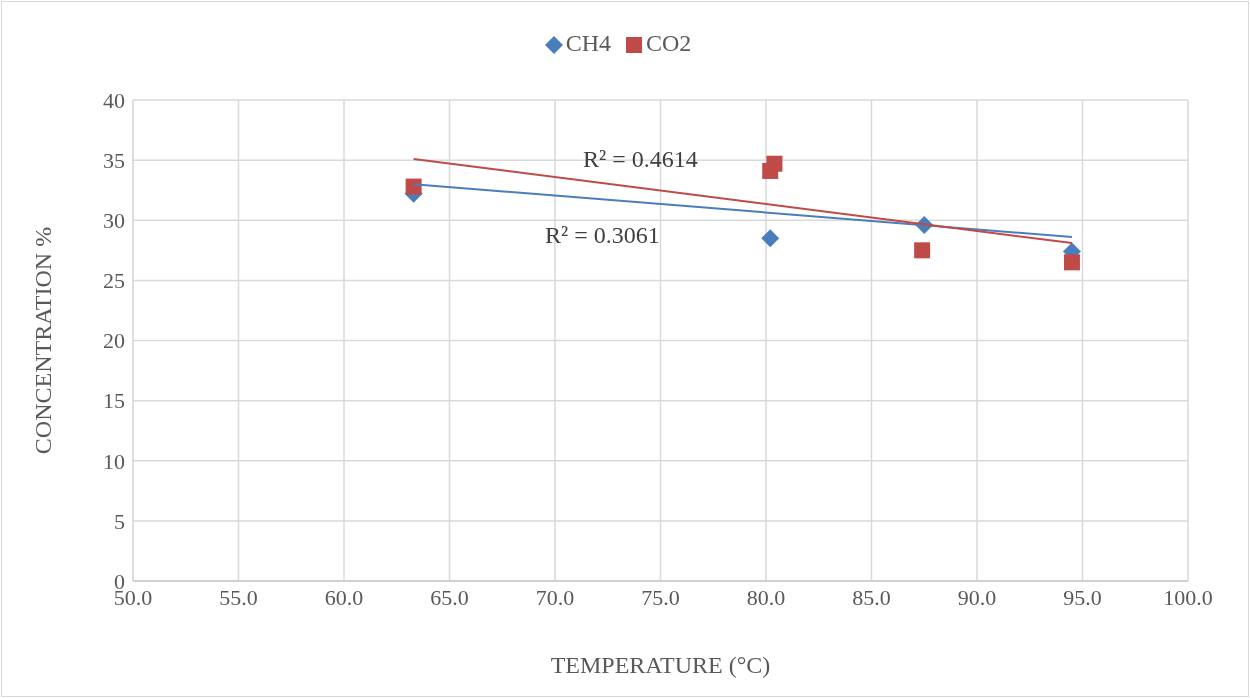 The width and height of the screenshot is (1250, 698). I want to click on x-tick-label: 75.0, so click(660, 597).